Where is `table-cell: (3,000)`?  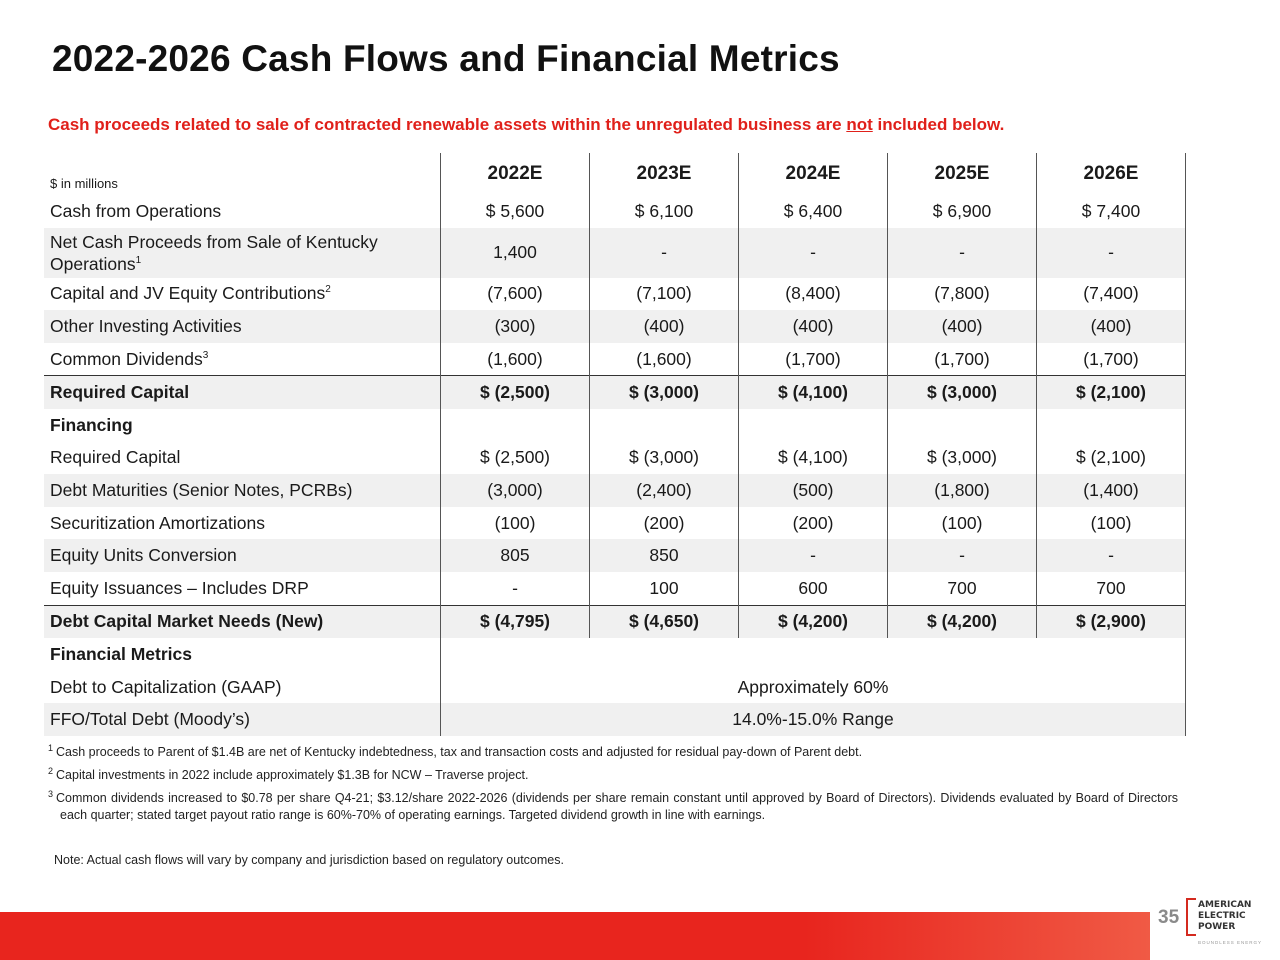 table-cell: (3,000) is located at coordinates (515, 490).